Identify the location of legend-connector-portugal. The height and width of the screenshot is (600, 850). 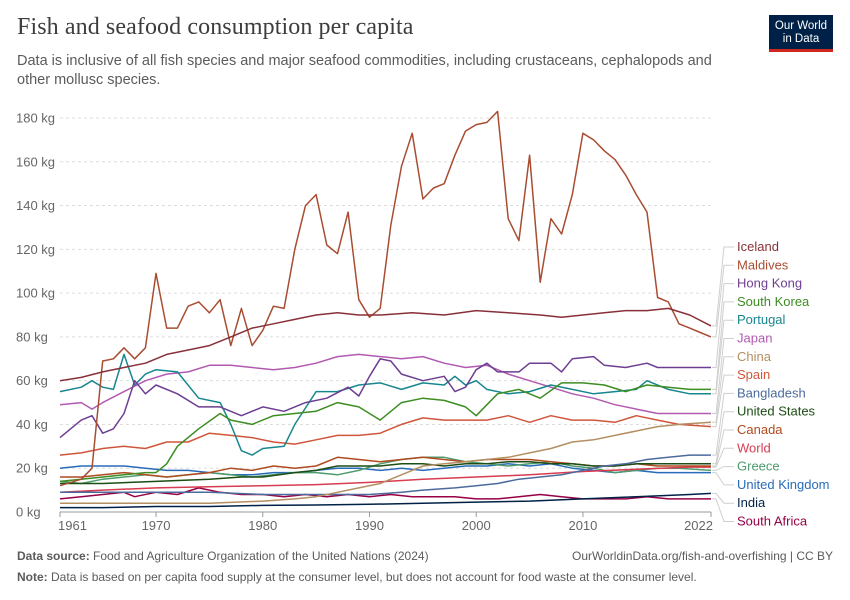
(723, 357).